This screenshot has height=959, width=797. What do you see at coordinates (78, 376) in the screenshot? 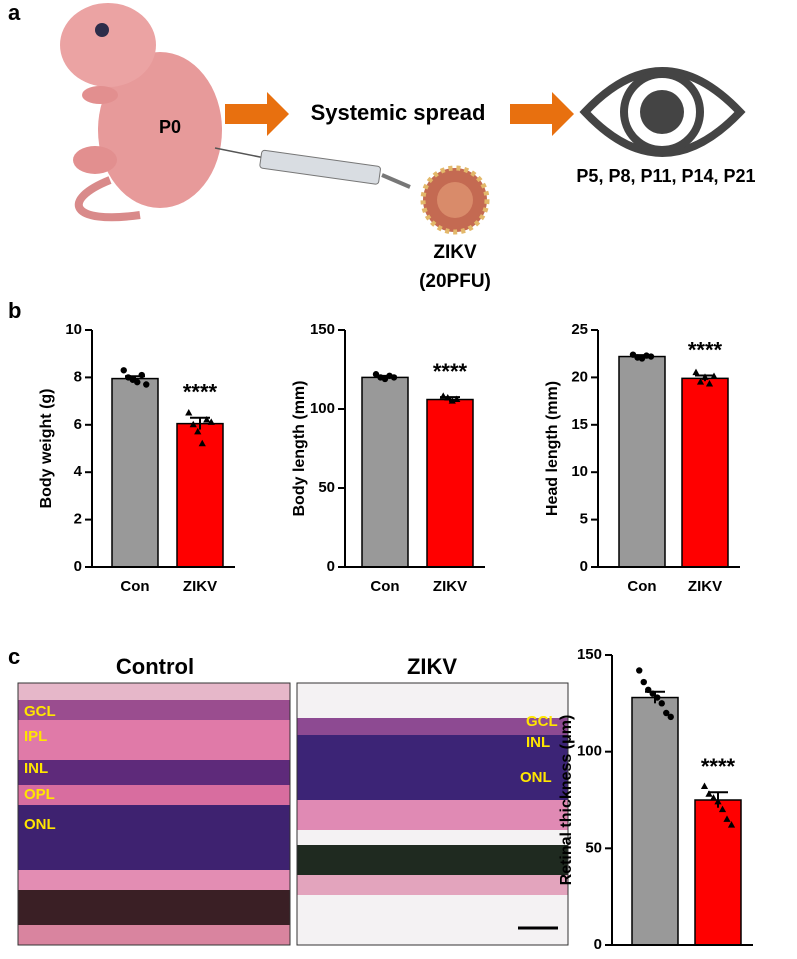
I see `y-tick-label: 8` at bounding box center [78, 376].